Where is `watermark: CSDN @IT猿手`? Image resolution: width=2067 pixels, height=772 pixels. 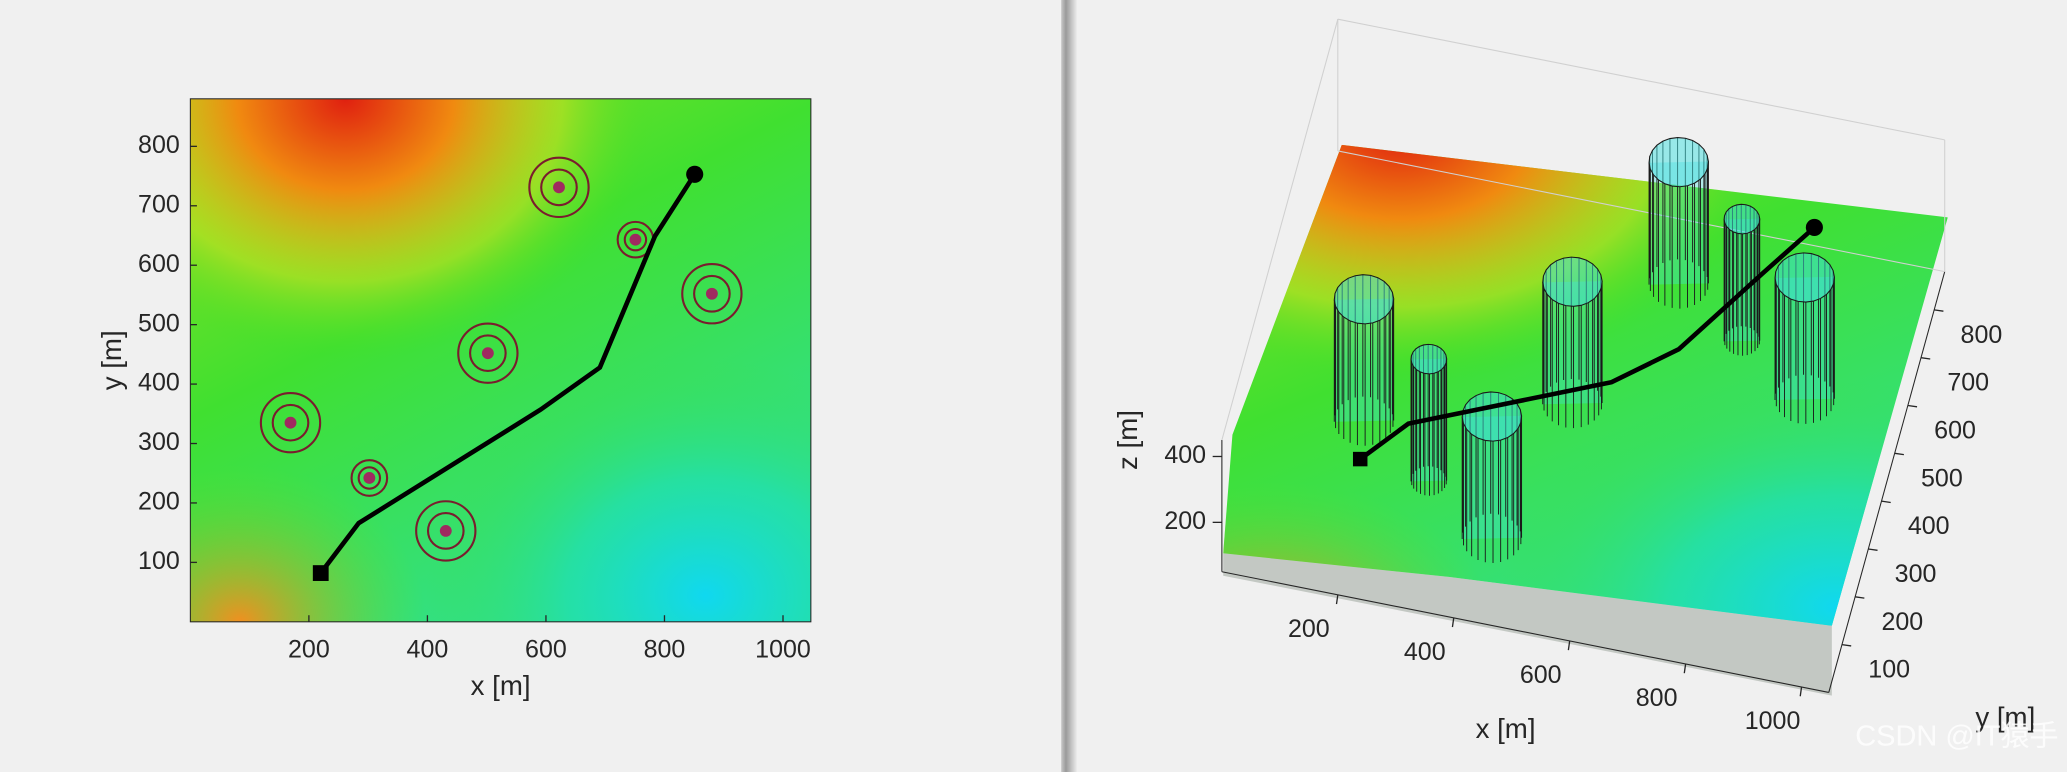 watermark: CSDN @IT猿手 is located at coordinates (1956, 736).